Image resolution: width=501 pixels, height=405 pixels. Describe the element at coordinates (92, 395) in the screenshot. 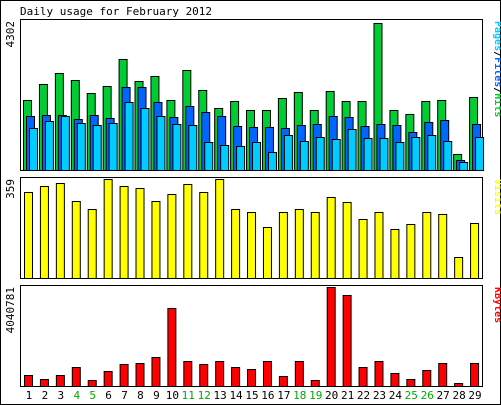

I see `x-tick-label-day-5: 5` at that location.